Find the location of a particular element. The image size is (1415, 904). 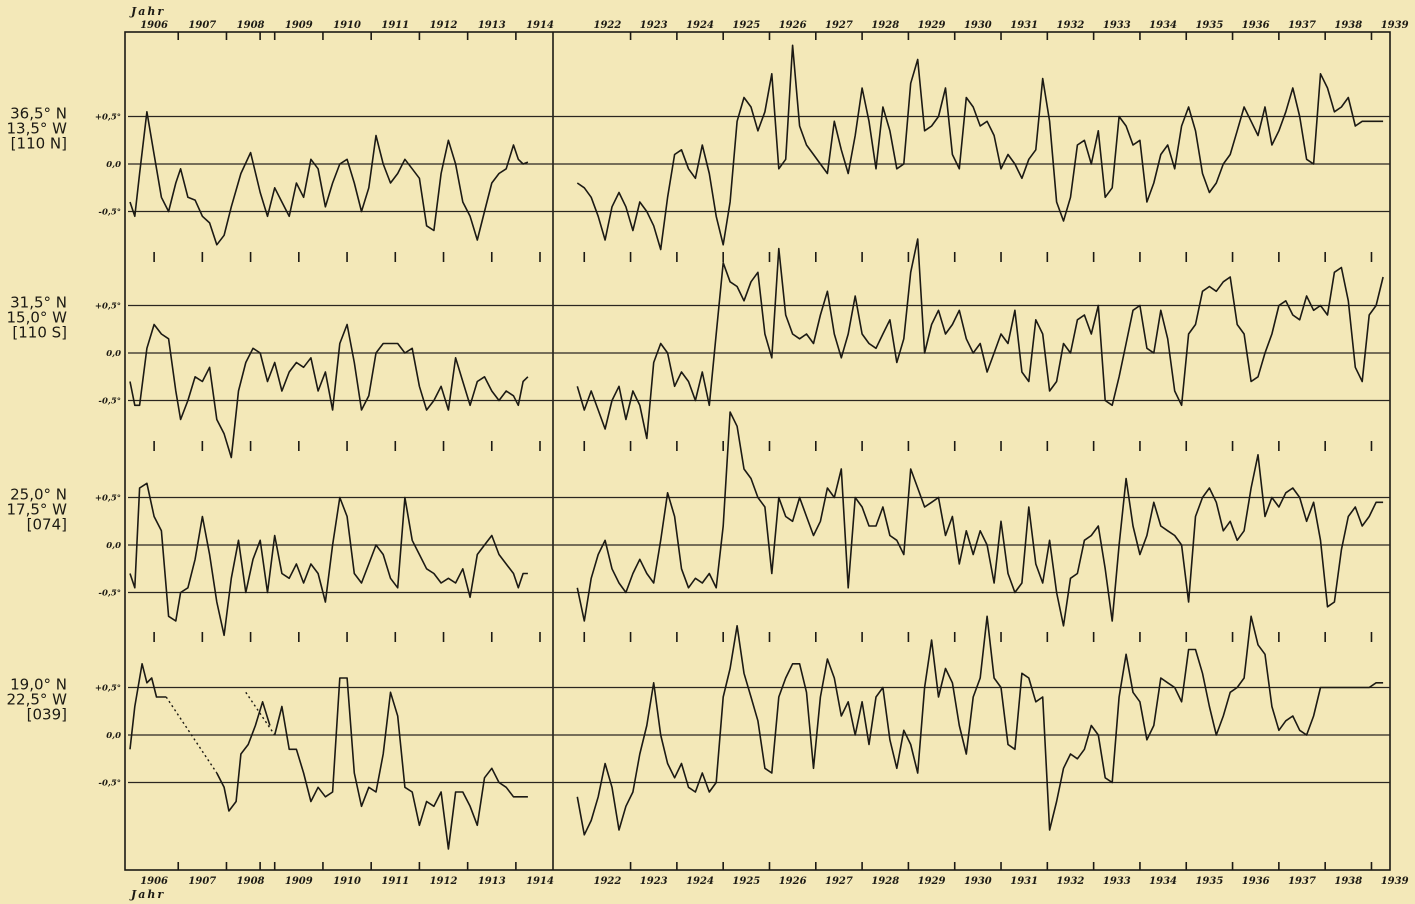

year-label-bottom-1927: 1927 is located at coordinates (839, 881).